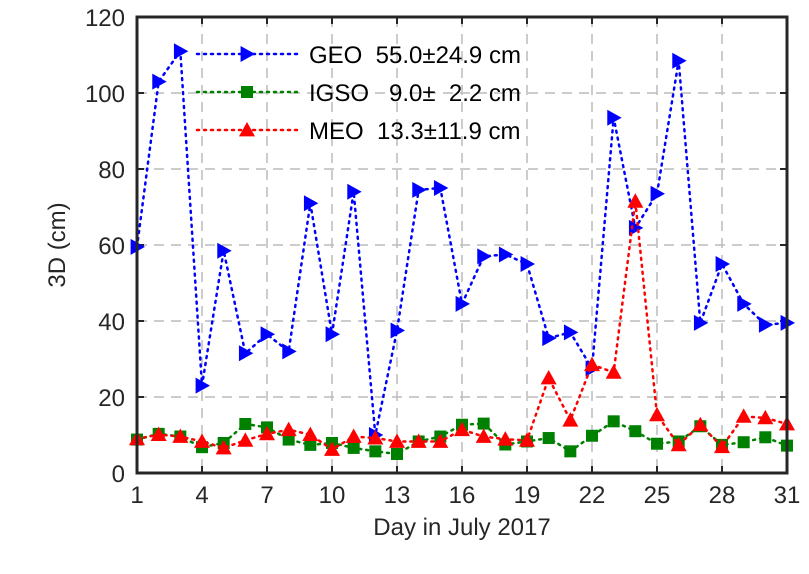 The image size is (809, 574). Describe the element at coordinates (104, 18) in the screenshot. I see `y-tick-label: 120` at that location.